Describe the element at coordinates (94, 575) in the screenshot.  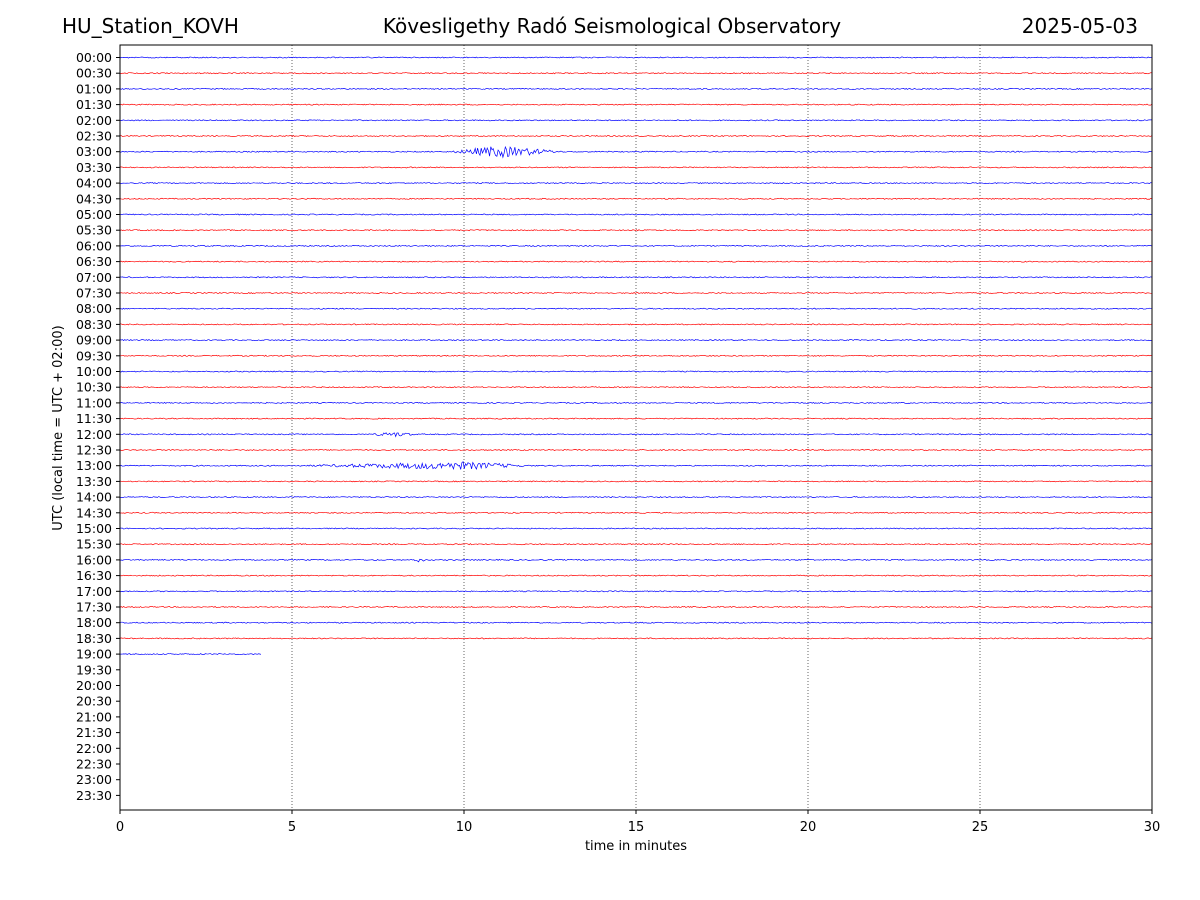
I see `y-tick-label: 16:30` at that location.